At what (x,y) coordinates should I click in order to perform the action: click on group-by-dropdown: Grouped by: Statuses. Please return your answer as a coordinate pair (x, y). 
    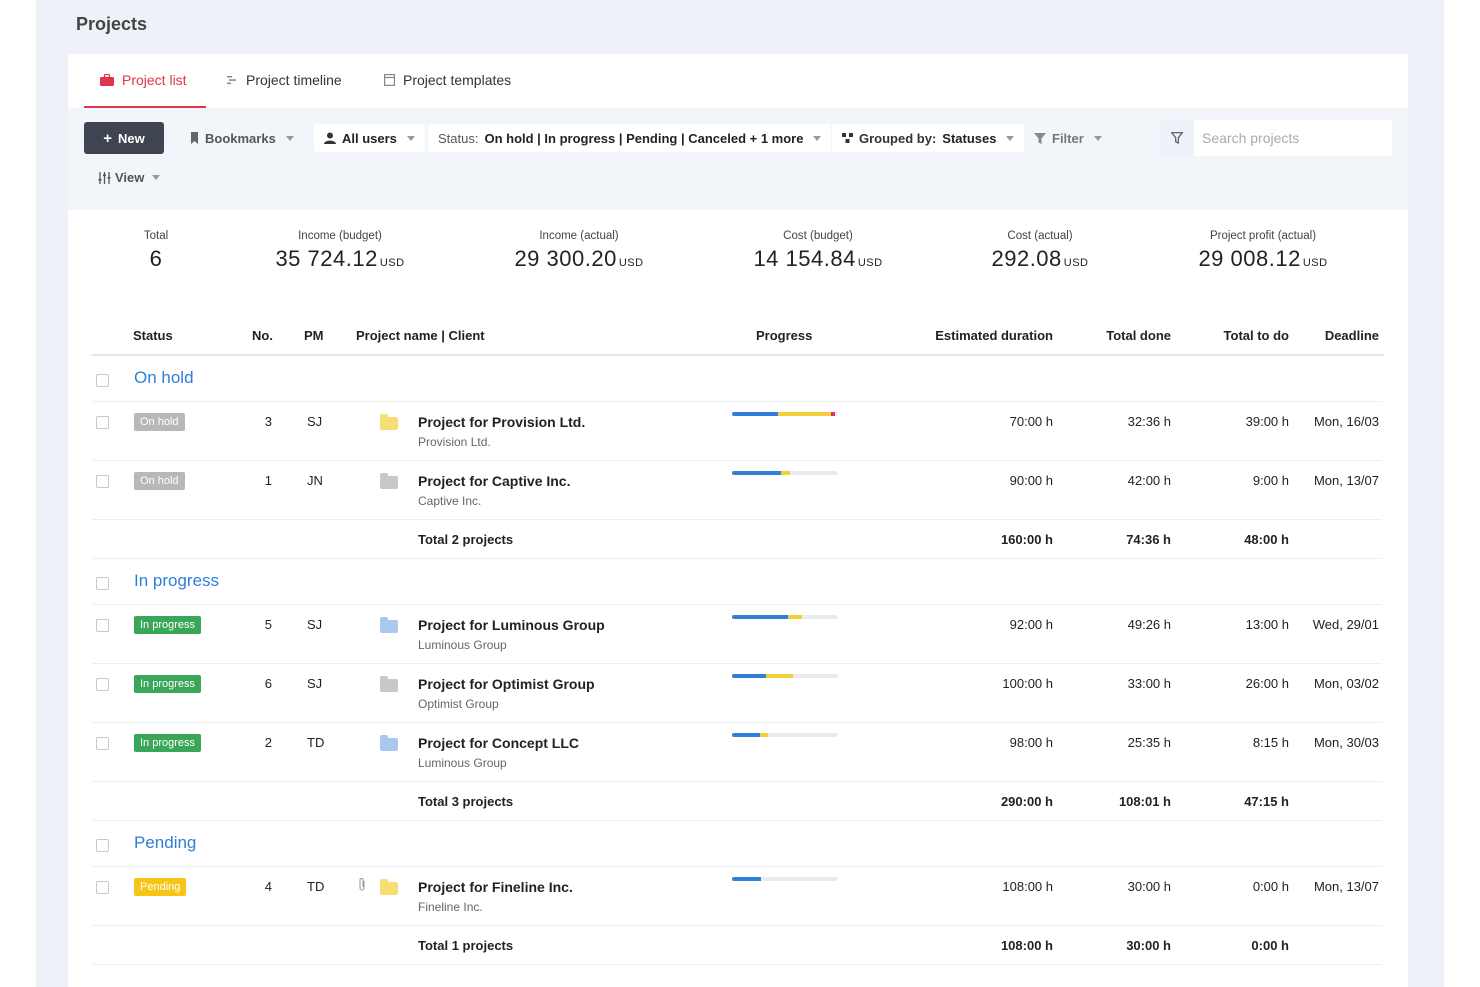
    Looking at the image, I should click on (928, 138).